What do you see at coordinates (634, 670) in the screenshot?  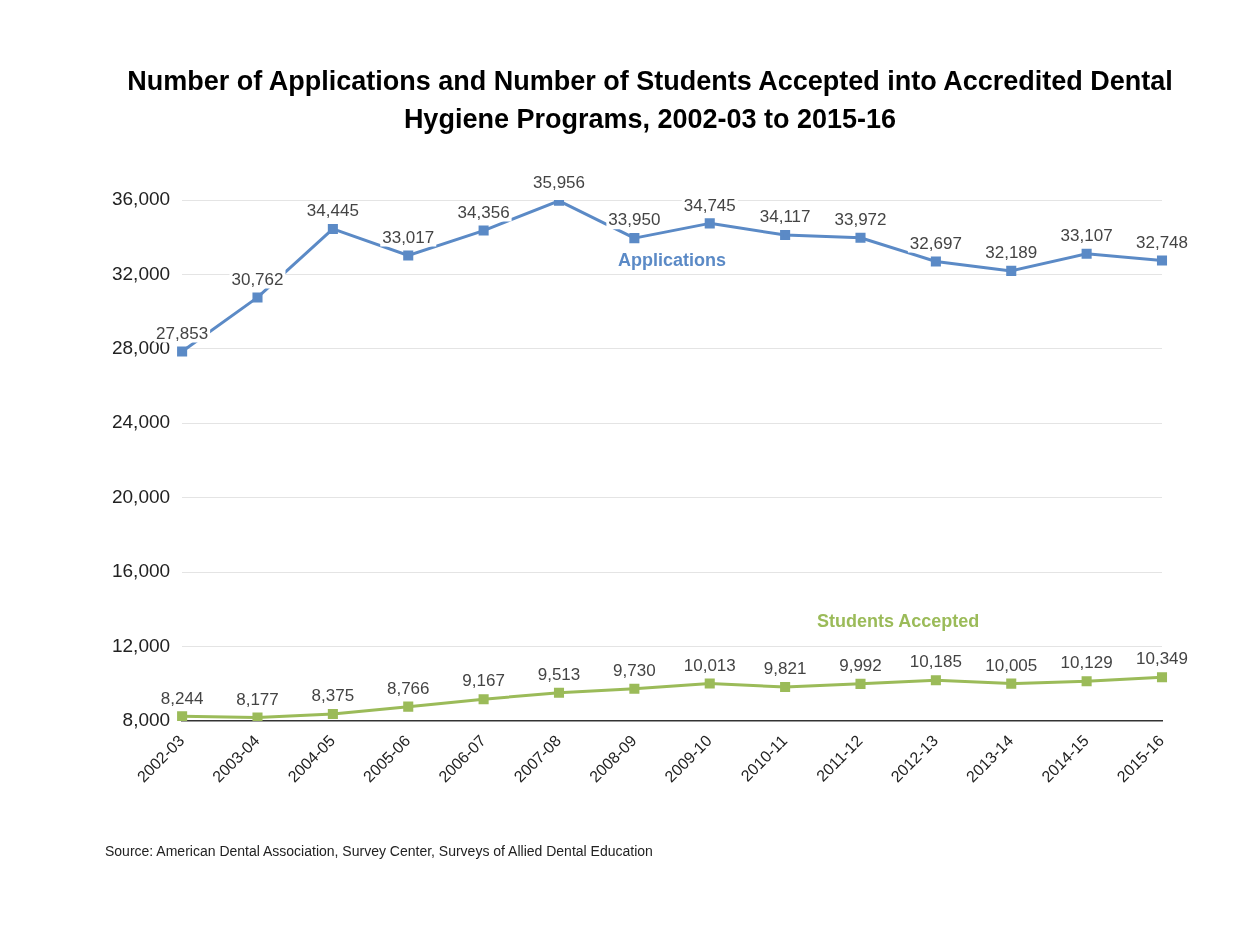 I see `data-label: 9,730` at bounding box center [634, 670].